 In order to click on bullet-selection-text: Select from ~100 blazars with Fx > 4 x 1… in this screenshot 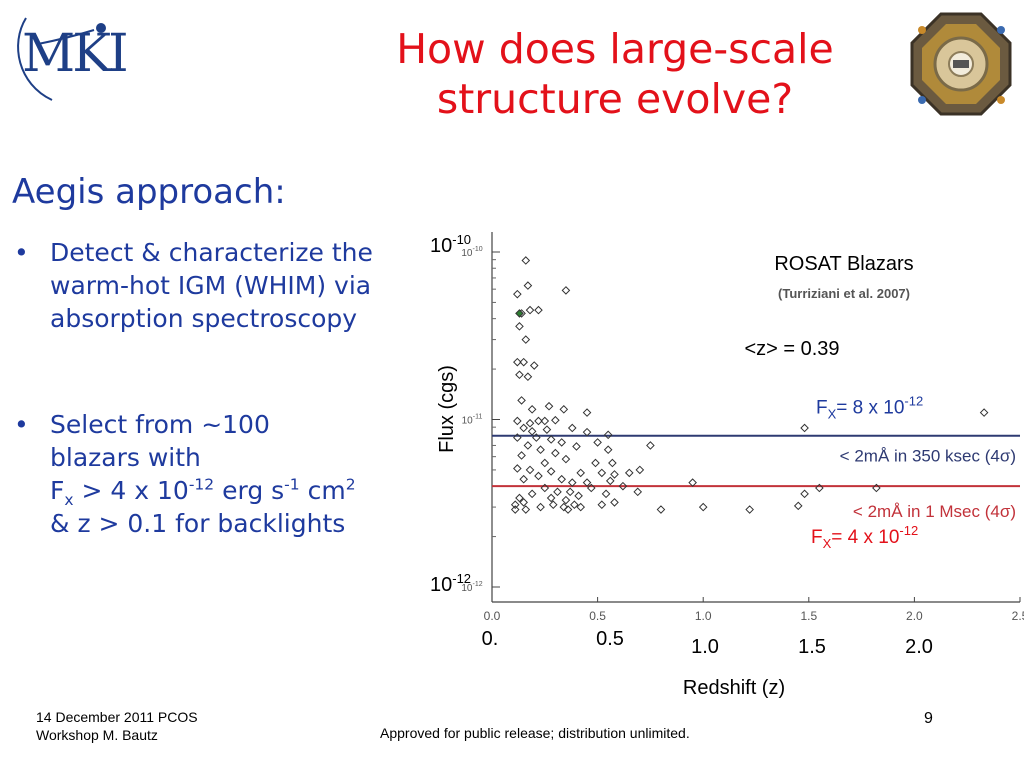, I will do `click(240, 474)`.